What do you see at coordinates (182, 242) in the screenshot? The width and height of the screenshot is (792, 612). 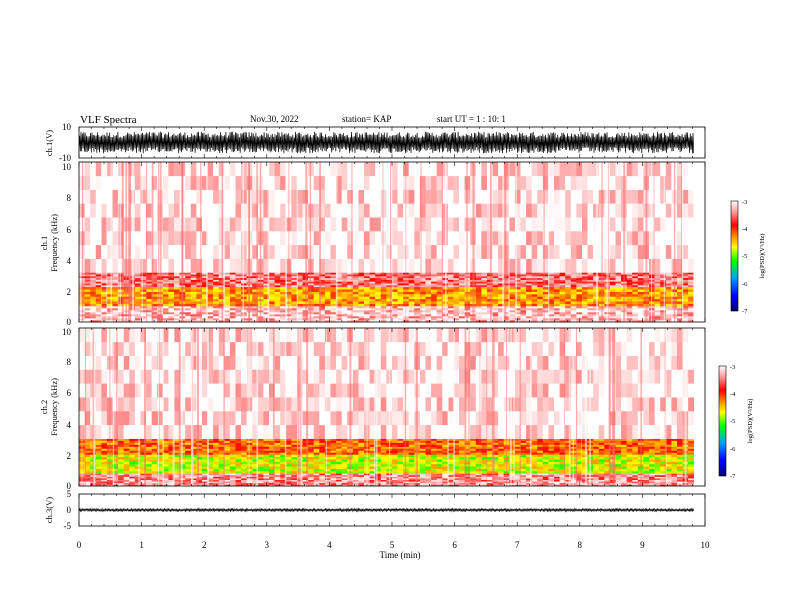 I see `spectrogram-streak` at bounding box center [182, 242].